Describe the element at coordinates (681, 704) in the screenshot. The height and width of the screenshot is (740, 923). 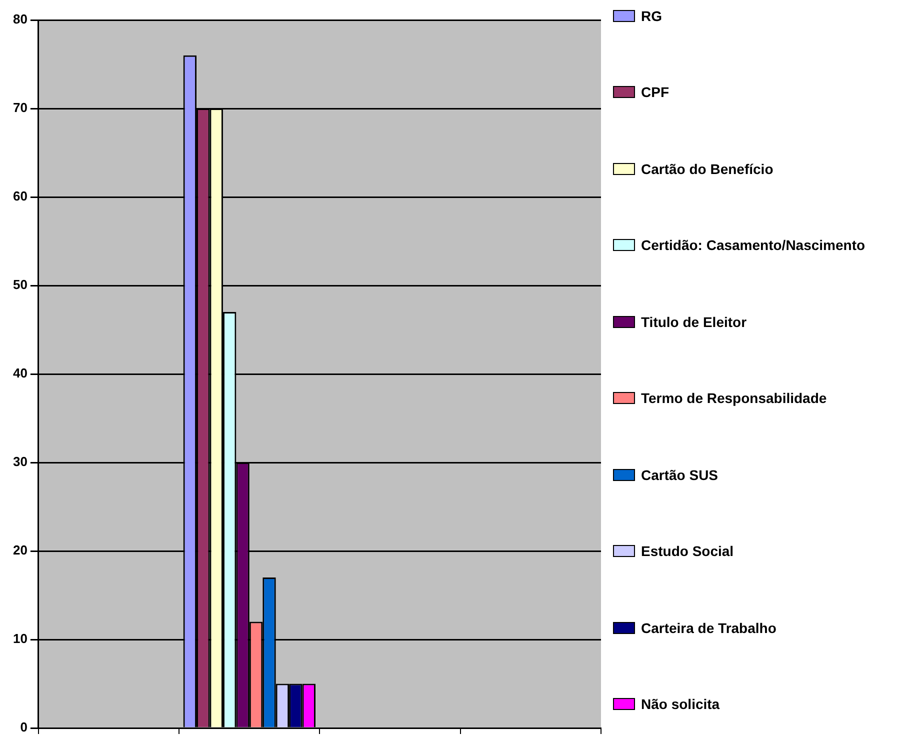
I see `legend-label: Não solicita` at that location.